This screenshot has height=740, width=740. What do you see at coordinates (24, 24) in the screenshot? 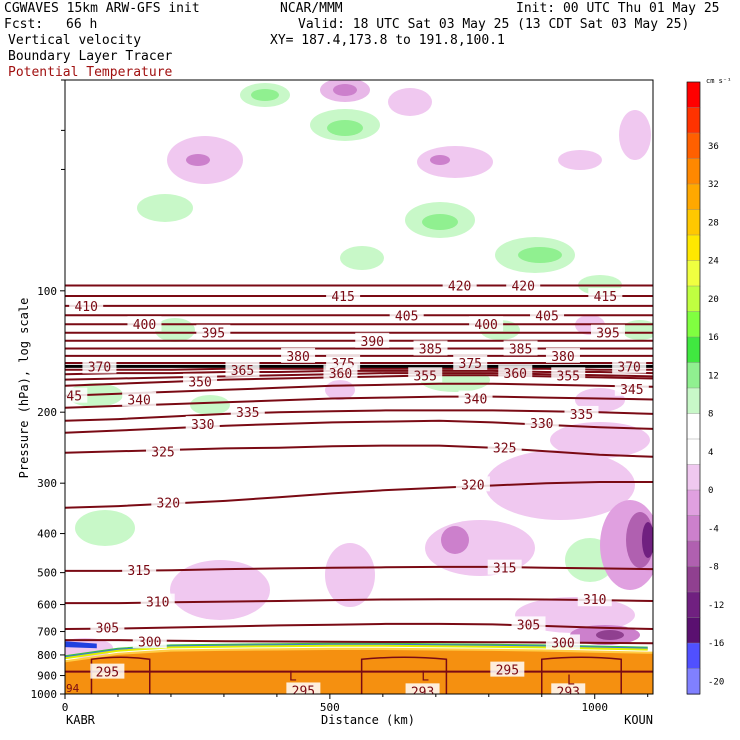
I see `header-fcst-label: Fcst:` at bounding box center [24, 24].